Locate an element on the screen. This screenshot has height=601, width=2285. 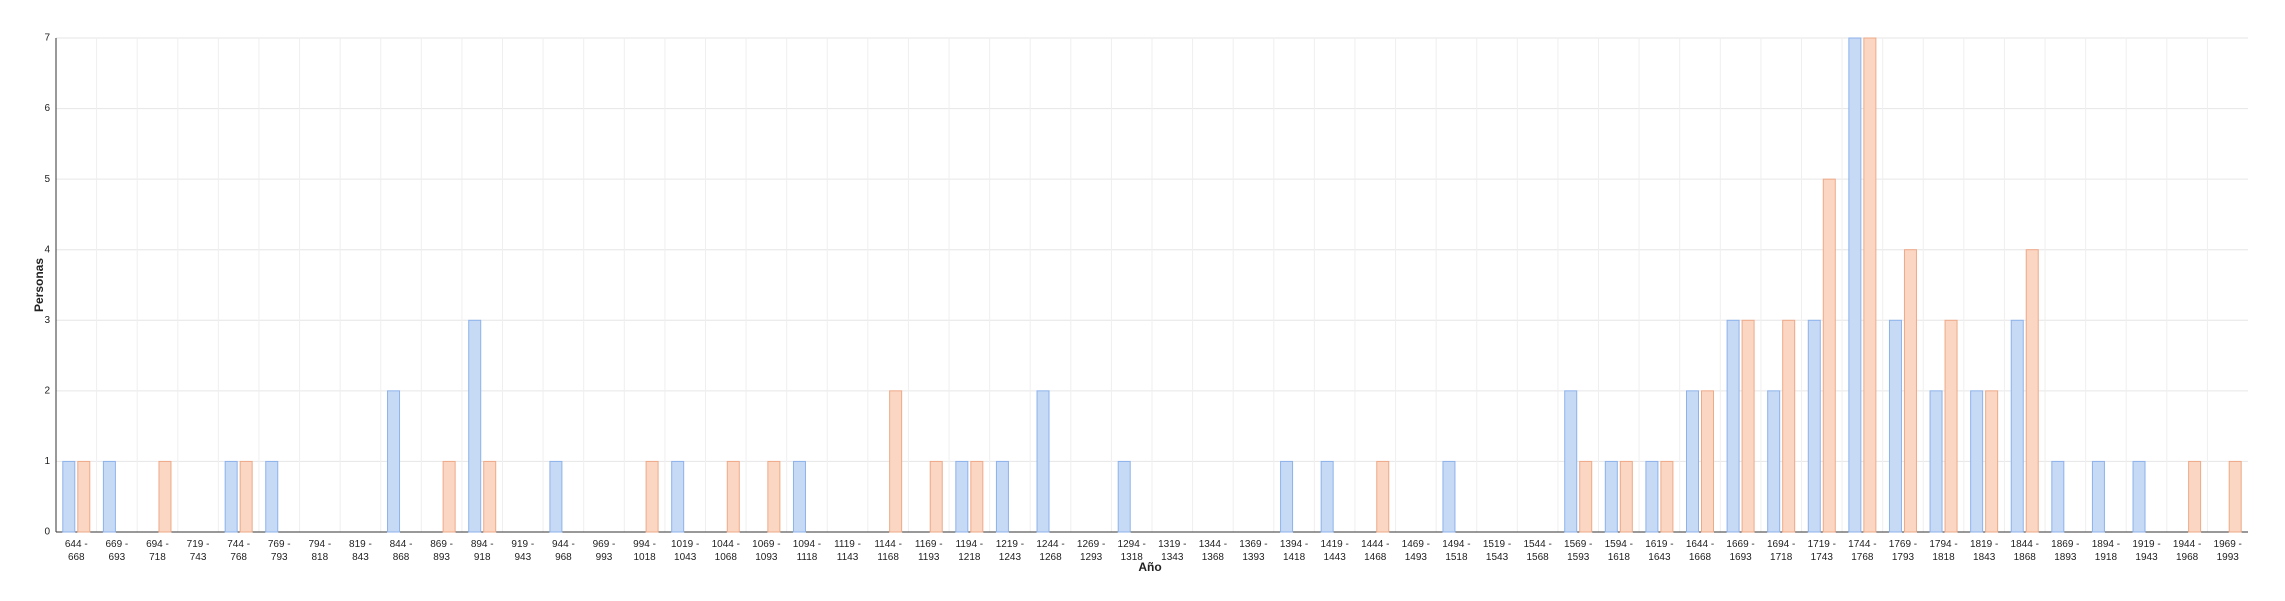
x-tick-label: 1369 - 1393 is located at coordinates (1253, 551).